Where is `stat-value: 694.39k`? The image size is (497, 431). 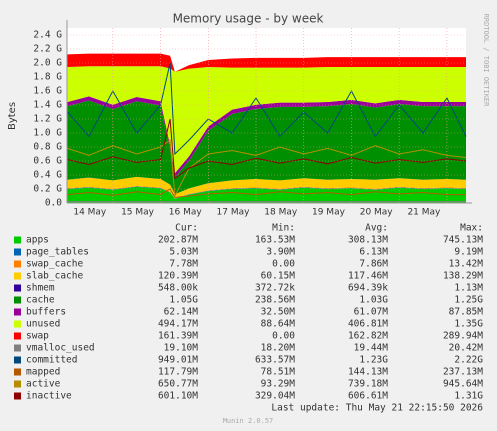 stat-value: 694.39k is located at coordinates (368, 288).